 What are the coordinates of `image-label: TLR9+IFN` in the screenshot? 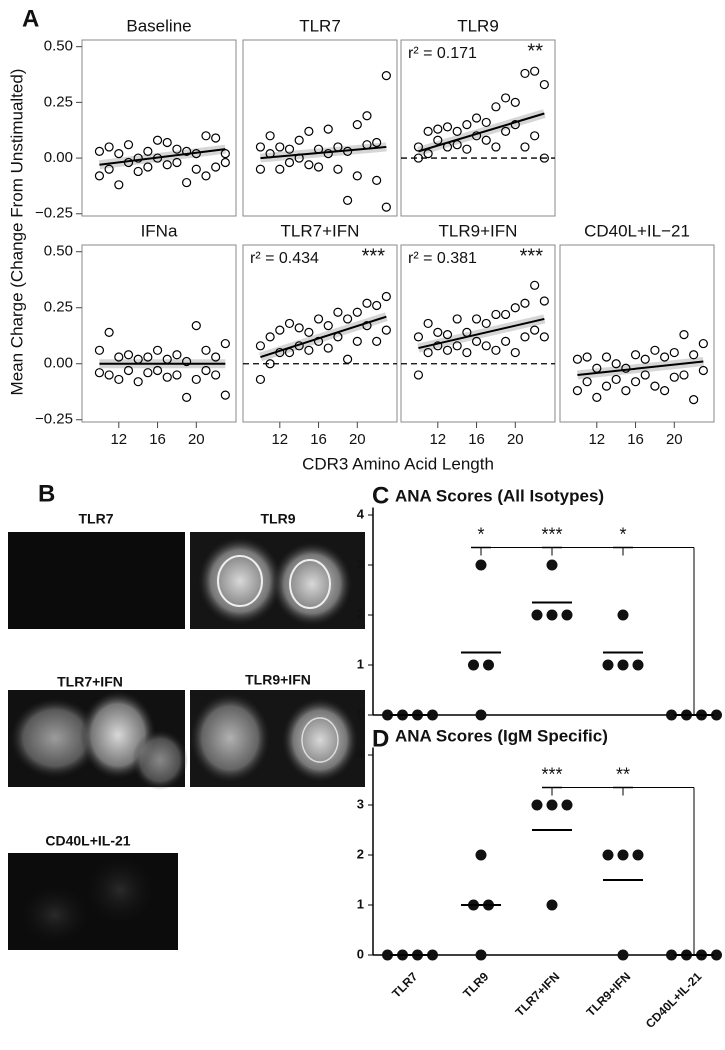 It's located at (278, 680).